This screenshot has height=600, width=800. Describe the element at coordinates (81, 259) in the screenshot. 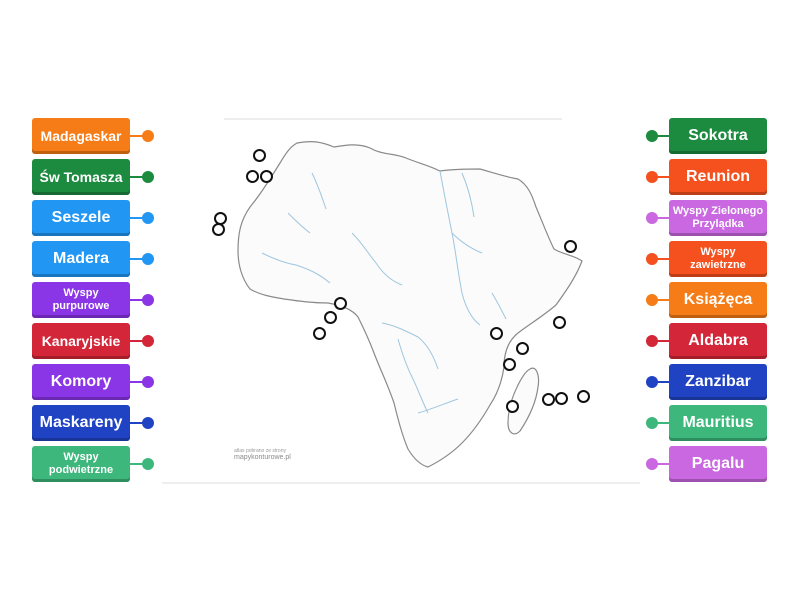

I see `label-madera: Madera` at that location.